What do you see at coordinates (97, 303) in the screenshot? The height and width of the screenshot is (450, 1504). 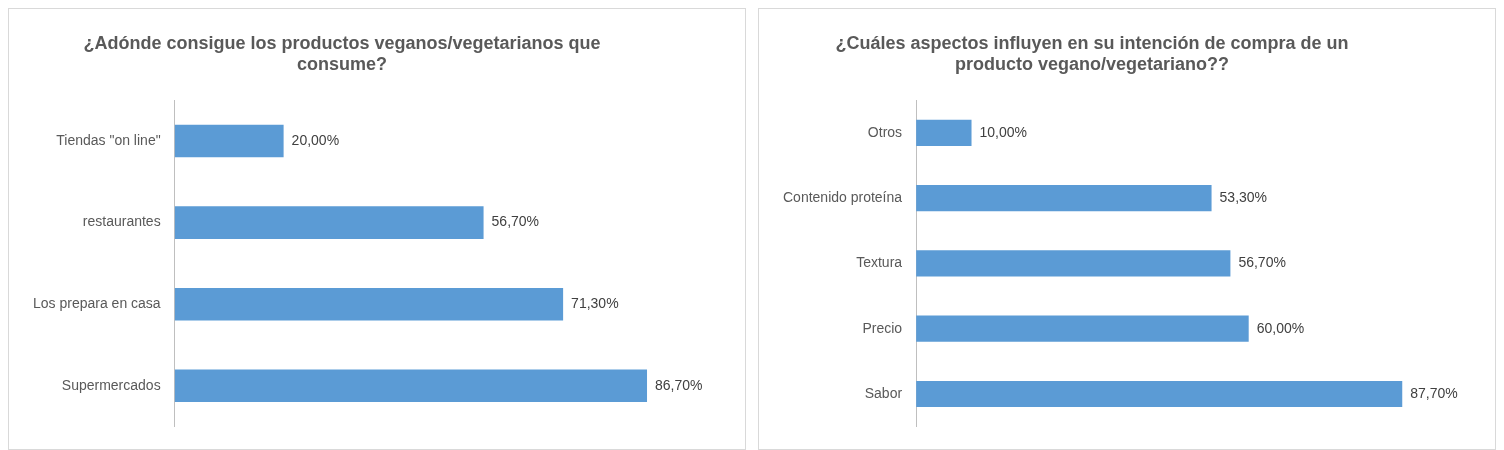 I see `y-tick-label: Los prepara en casa` at bounding box center [97, 303].